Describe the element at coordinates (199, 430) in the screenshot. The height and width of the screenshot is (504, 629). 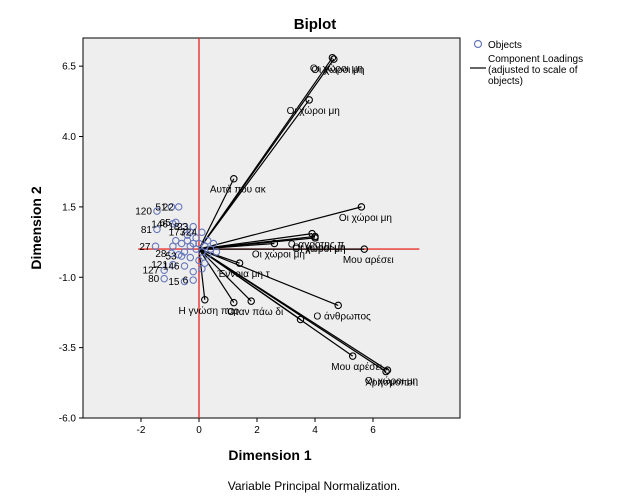
I see `x-tick-label: 0` at that location.